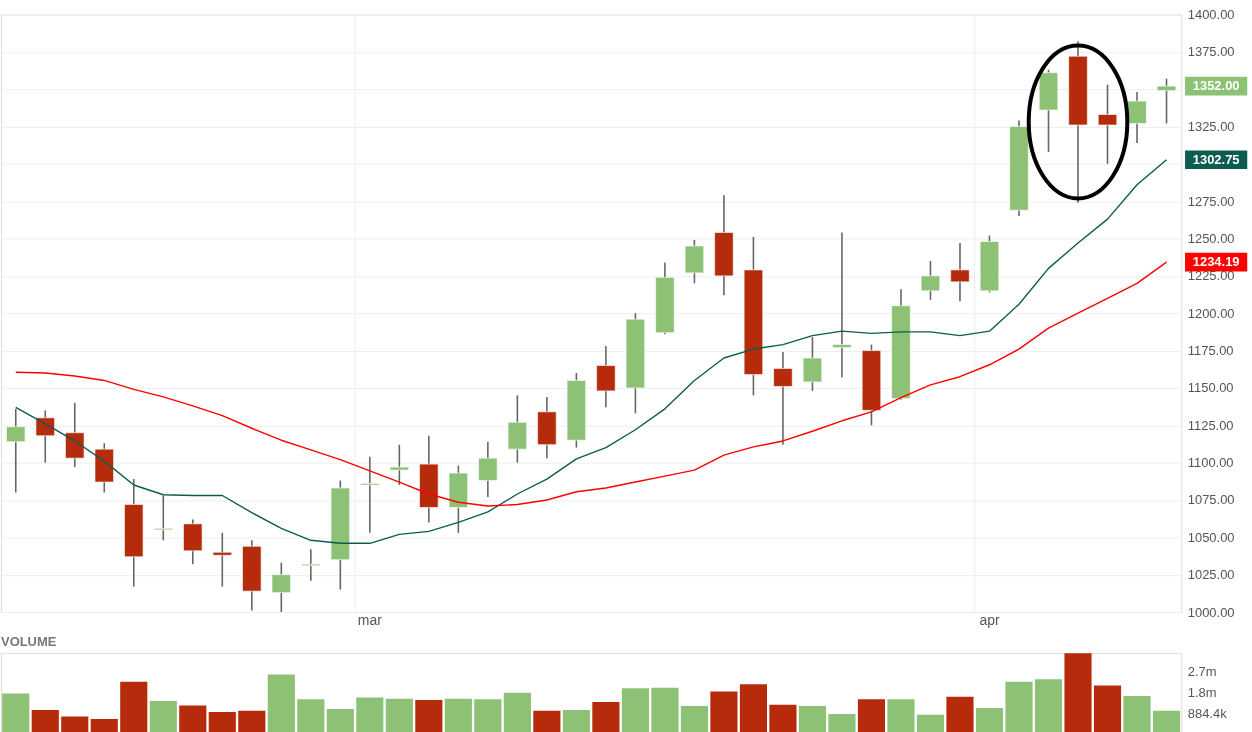 This screenshot has width=1252, height=732. Describe the element at coordinates (989, 620) in the screenshot. I see `x-tick-label: apr` at that location.